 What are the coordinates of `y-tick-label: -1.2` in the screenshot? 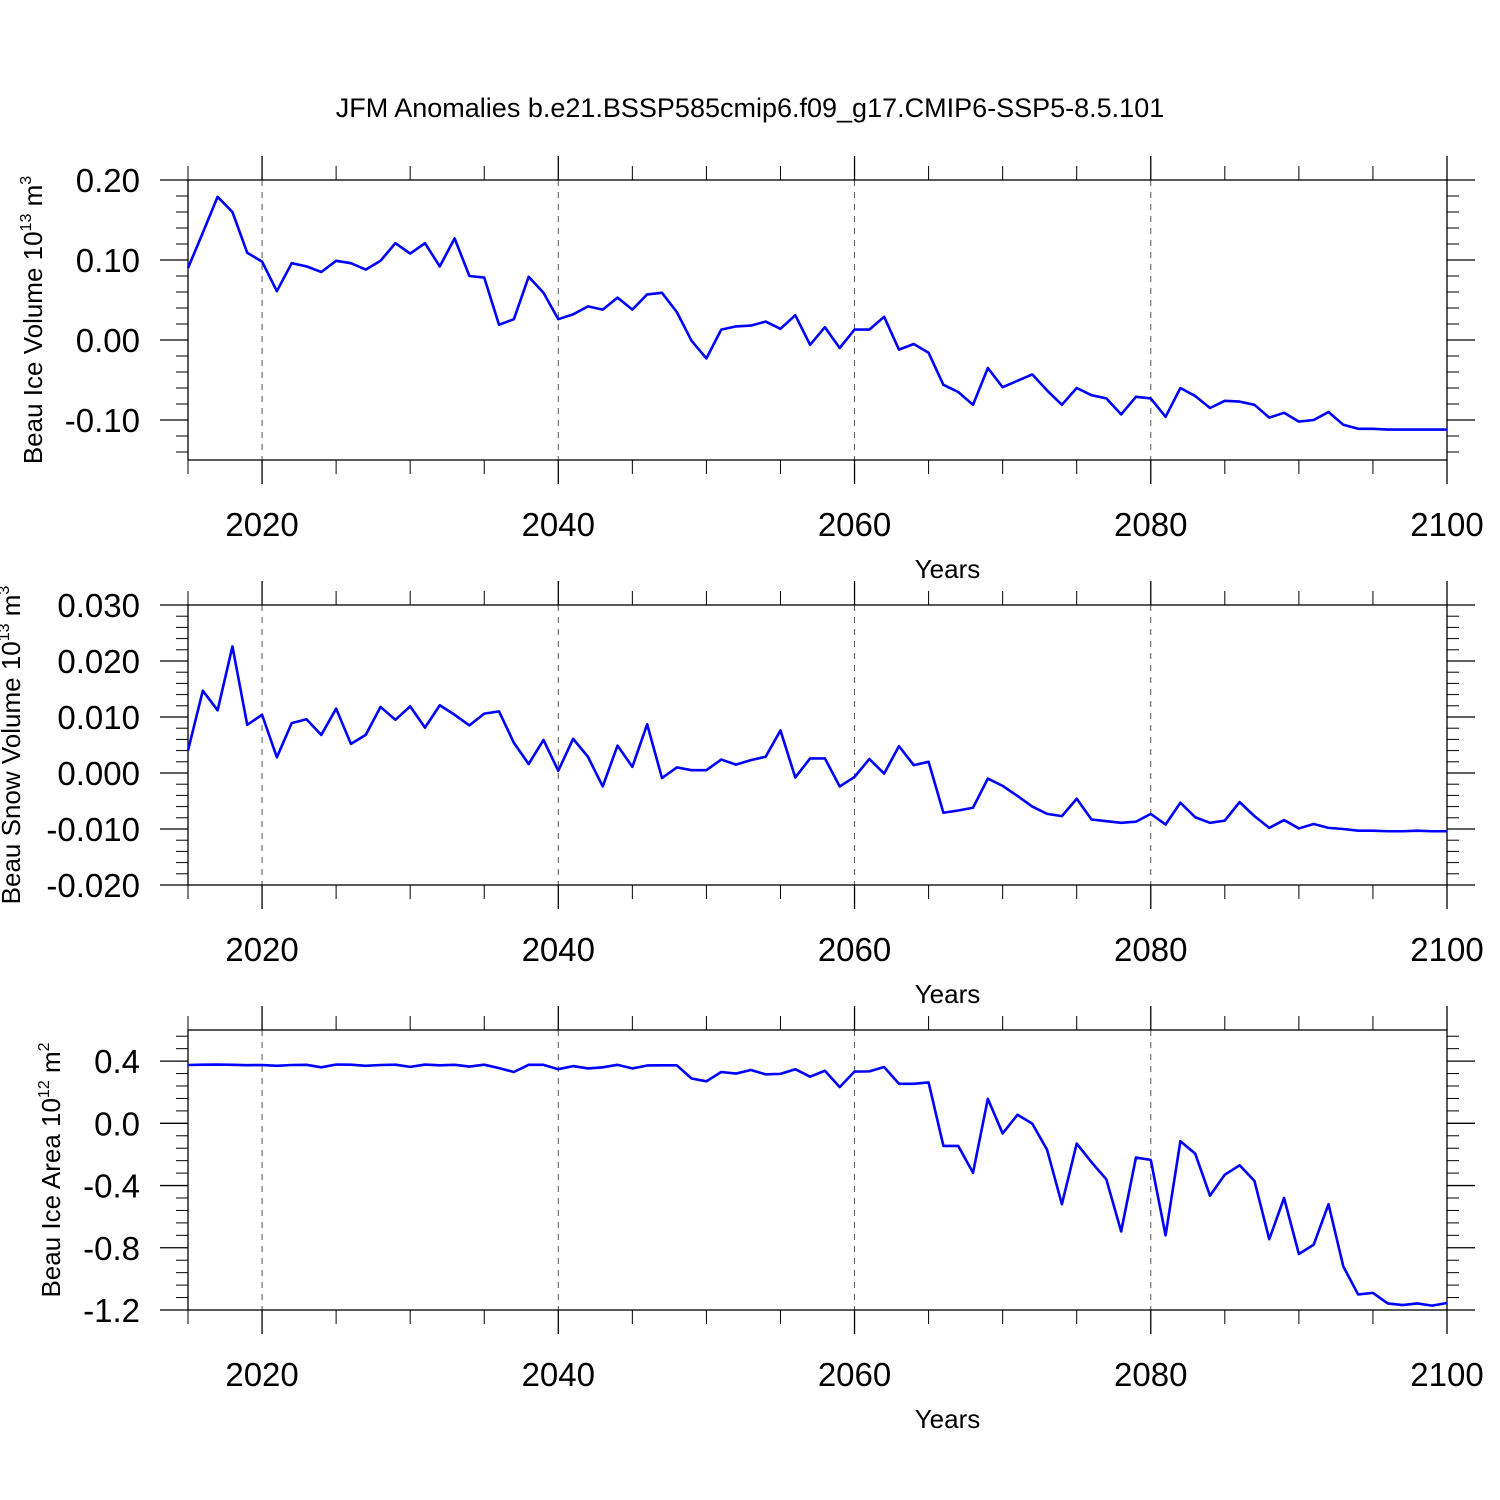 It's located at (111, 1310).